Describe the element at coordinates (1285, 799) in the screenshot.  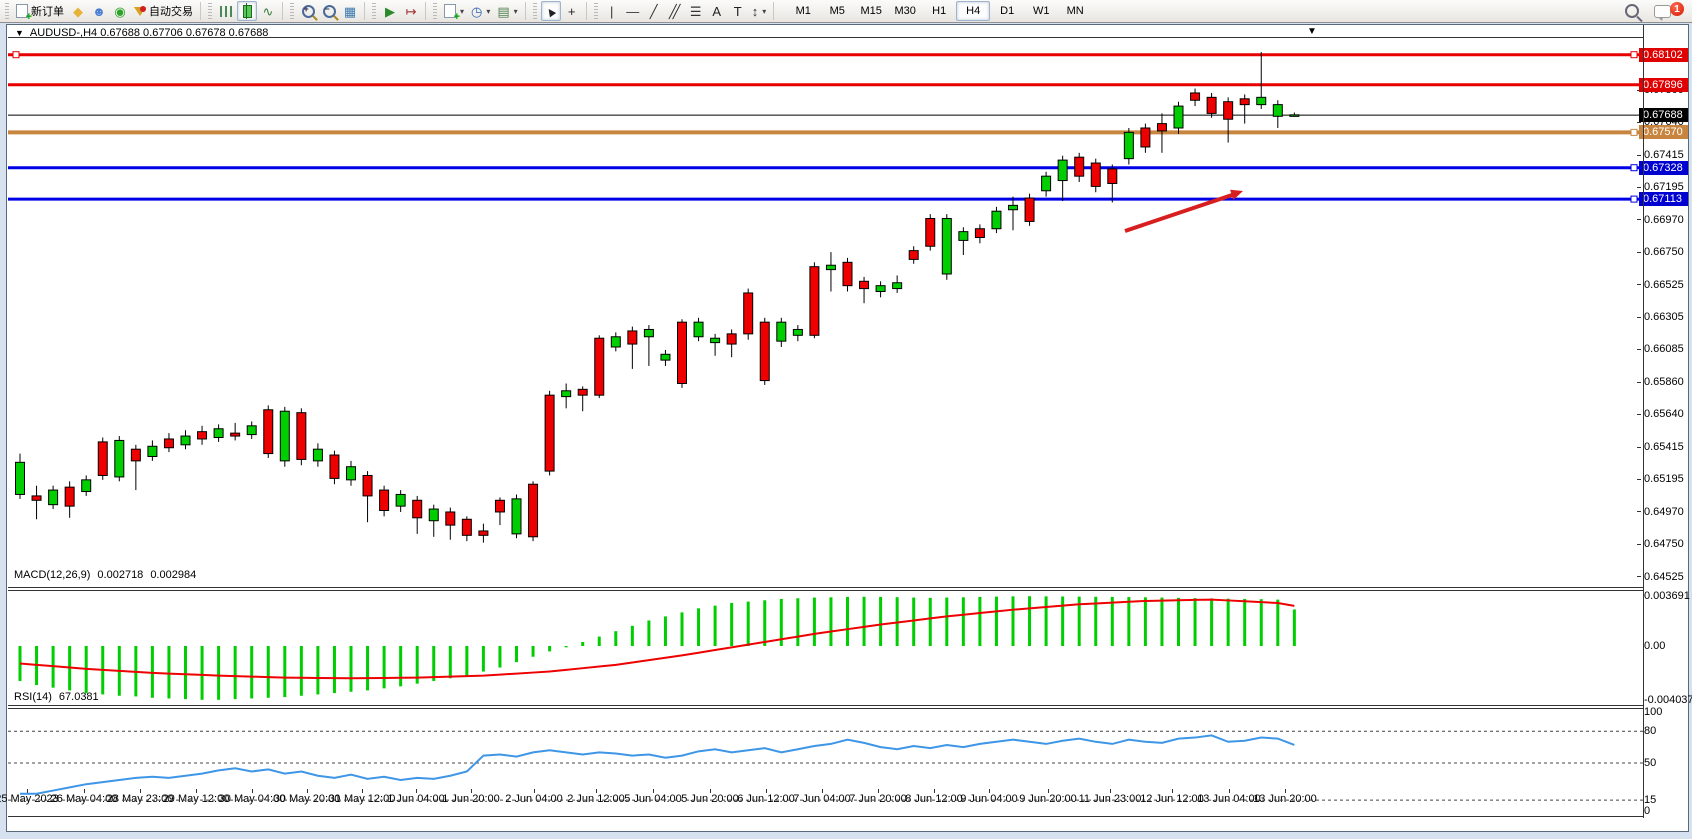
I see `time-label: 13 Jun 20:00` at that location.